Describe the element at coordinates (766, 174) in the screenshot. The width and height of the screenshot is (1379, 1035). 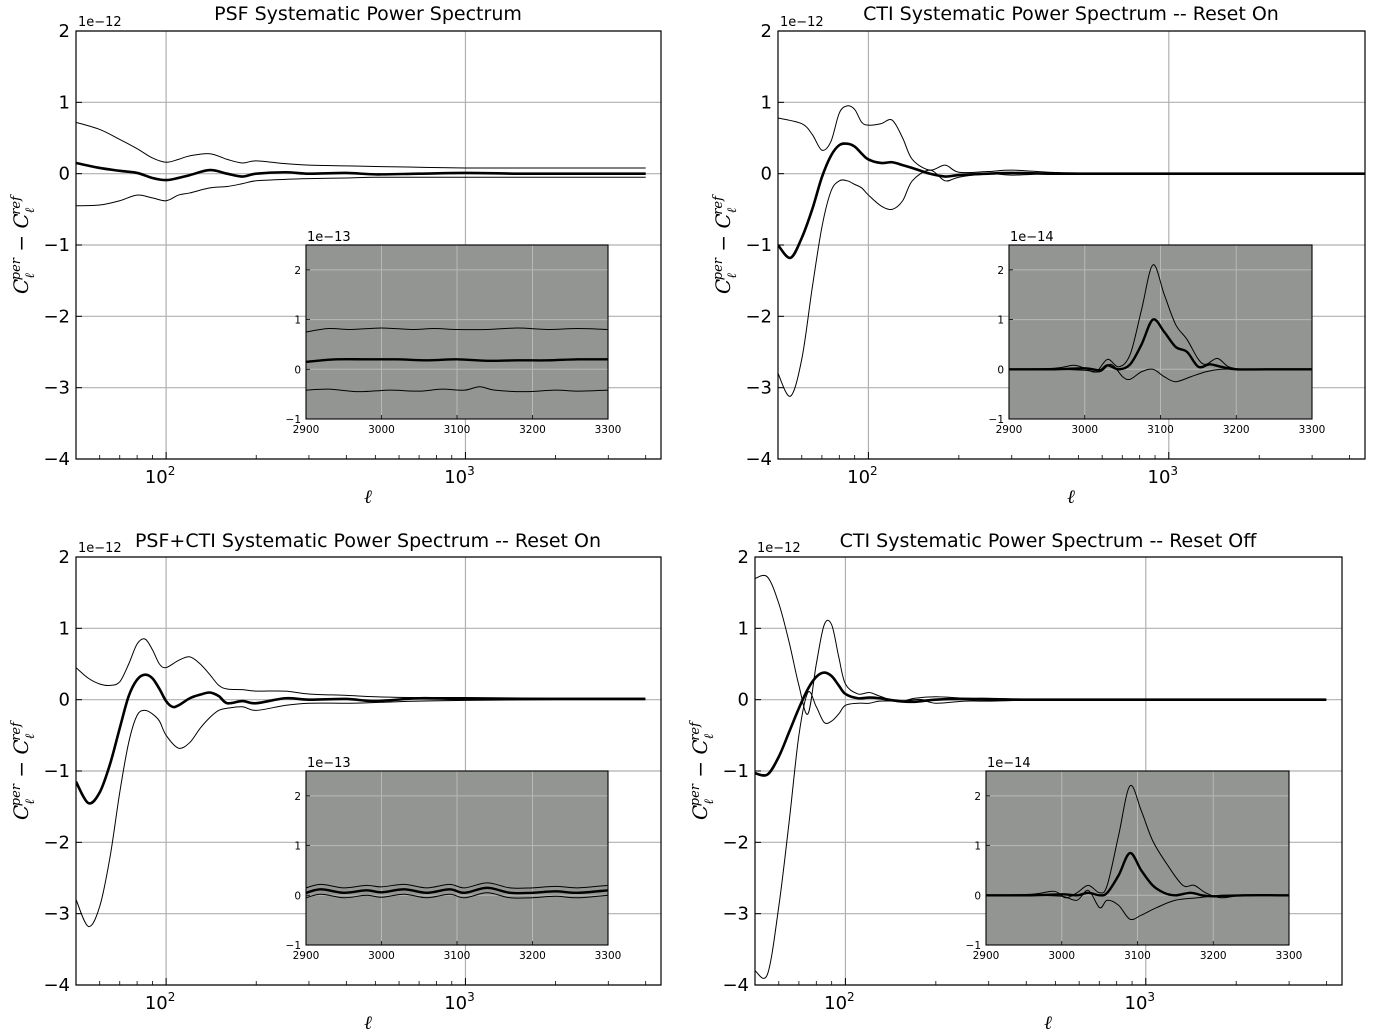
I see `y-tick-label: 0` at that location.